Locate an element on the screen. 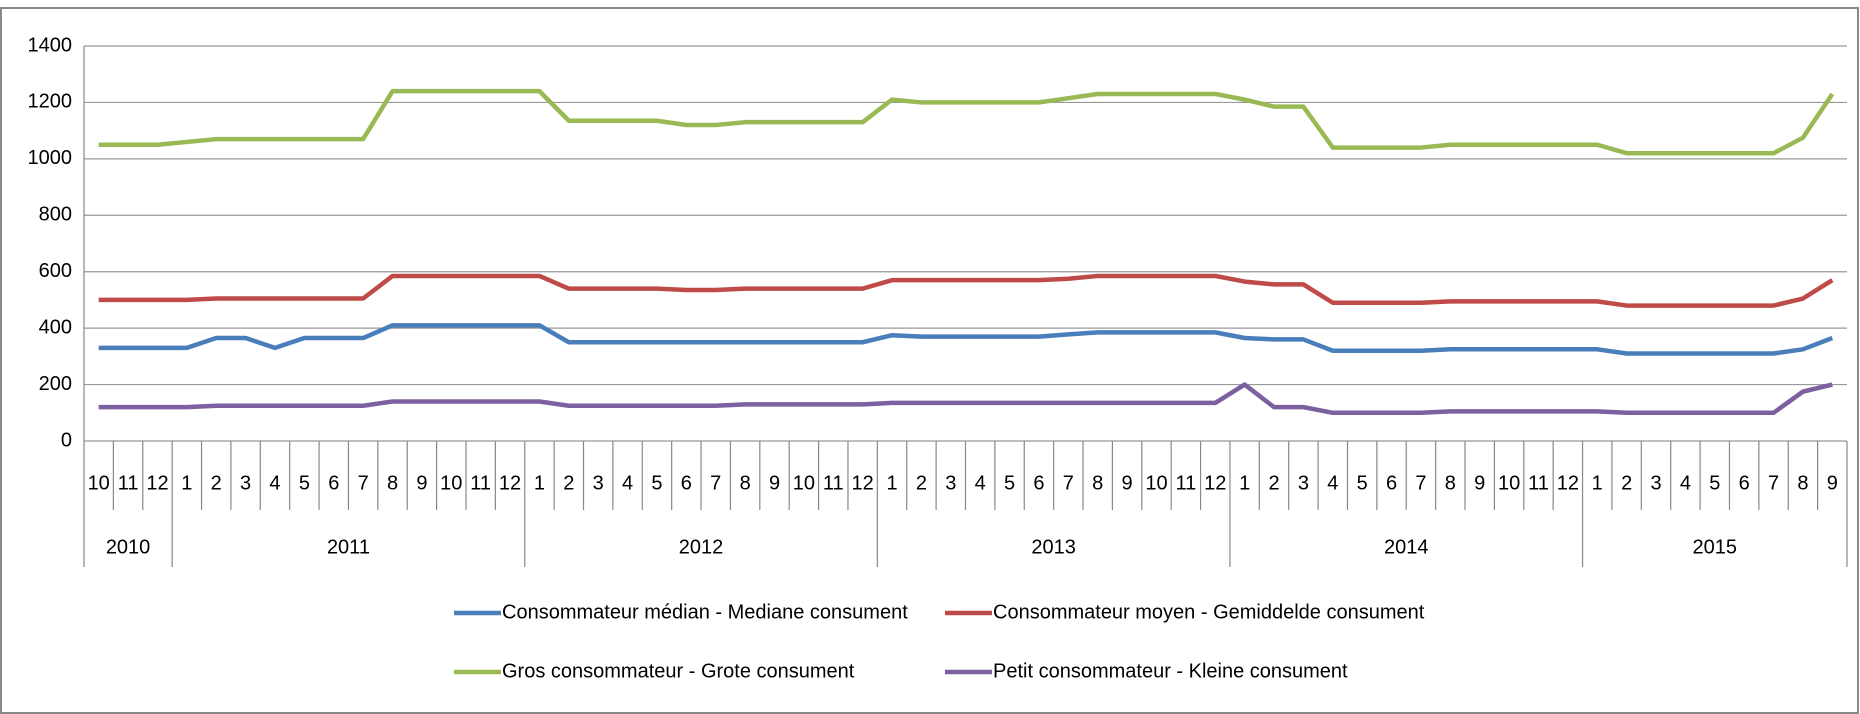  x-group-label: 2010 is located at coordinates (128, 547).